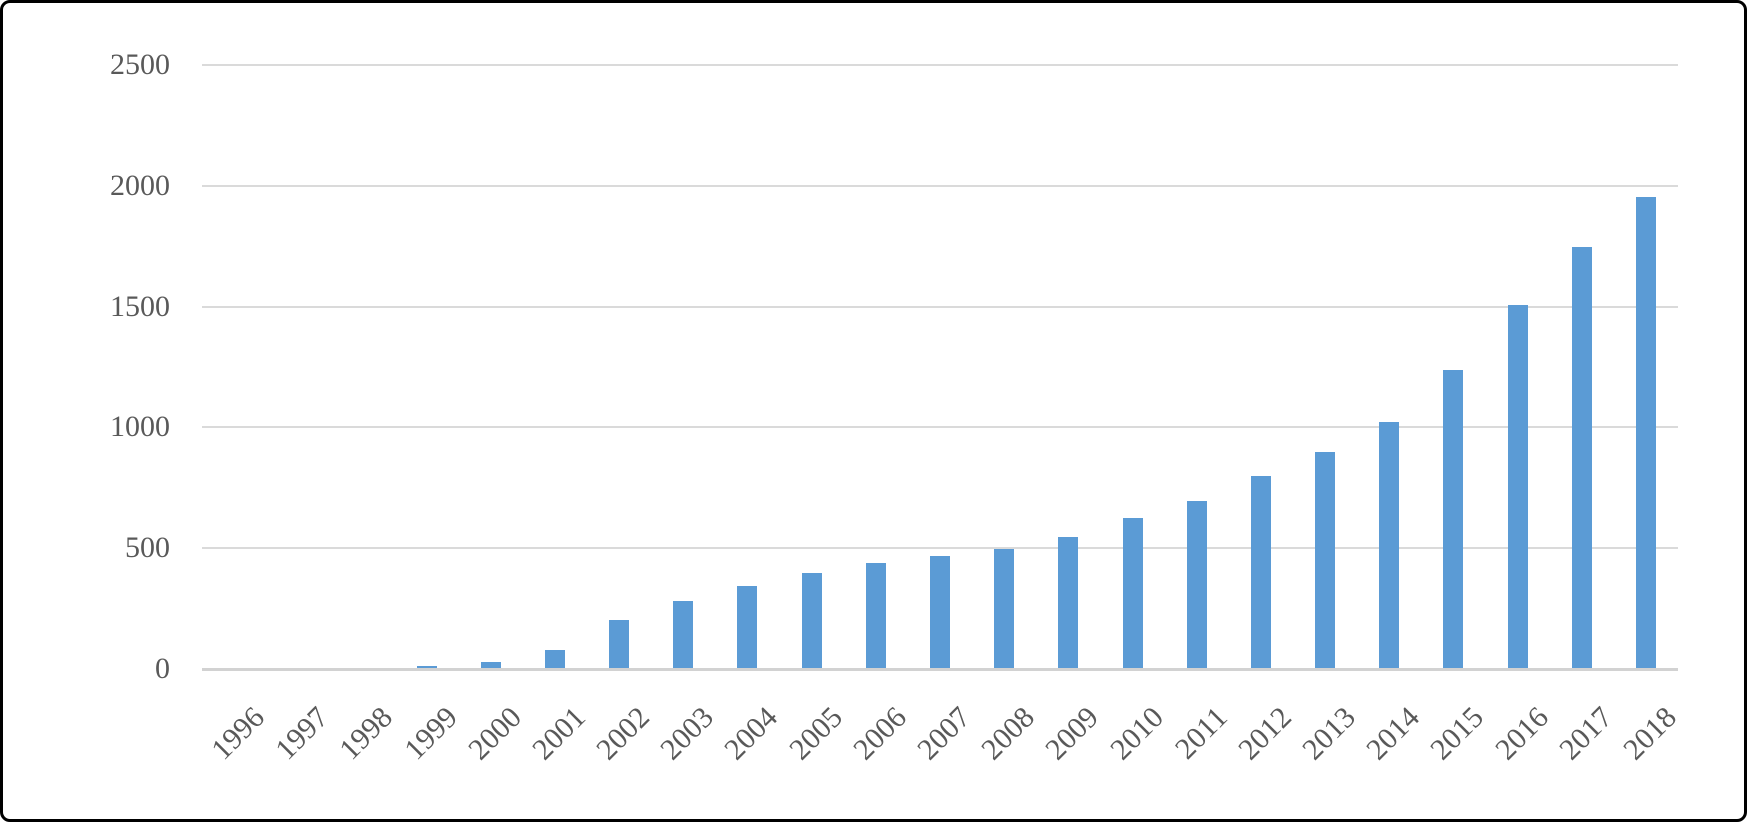 The height and width of the screenshot is (822, 1747). What do you see at coordinates (1325, 560) in the screenshot?
I see `bar-2013` at bounding box center [1325, 560].